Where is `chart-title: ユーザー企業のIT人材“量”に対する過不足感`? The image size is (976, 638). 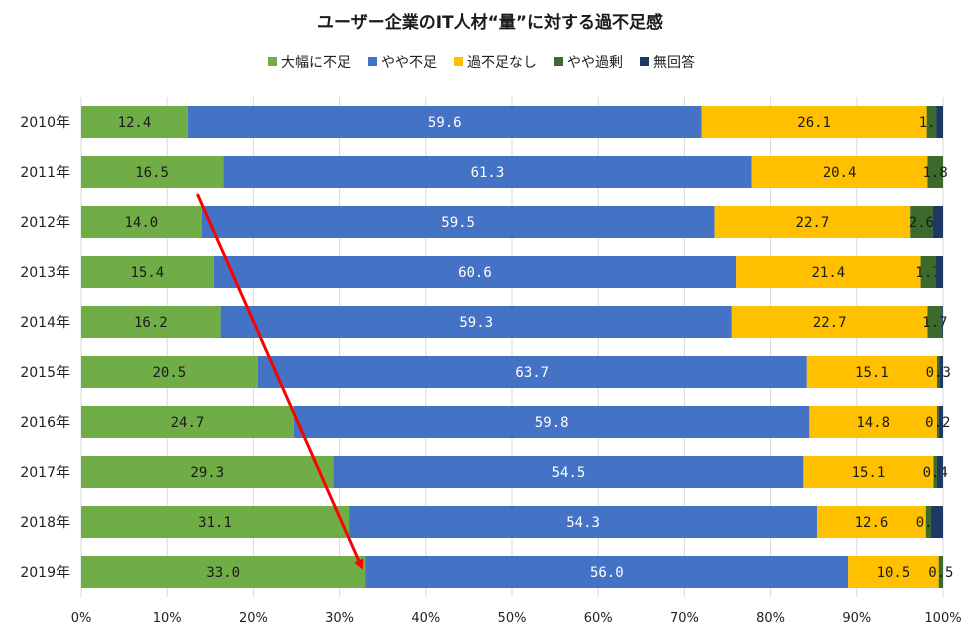 chart-title: ユーザー企業のIT人材“量”に対する過不足感 is located at coordinates (490, 22).